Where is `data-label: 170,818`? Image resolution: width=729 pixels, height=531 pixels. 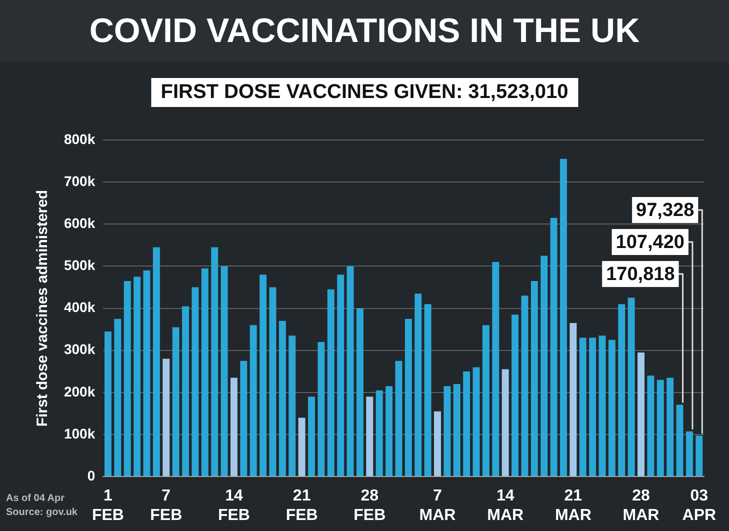 data-label: 170,818 is located at coordinates (640, 275).